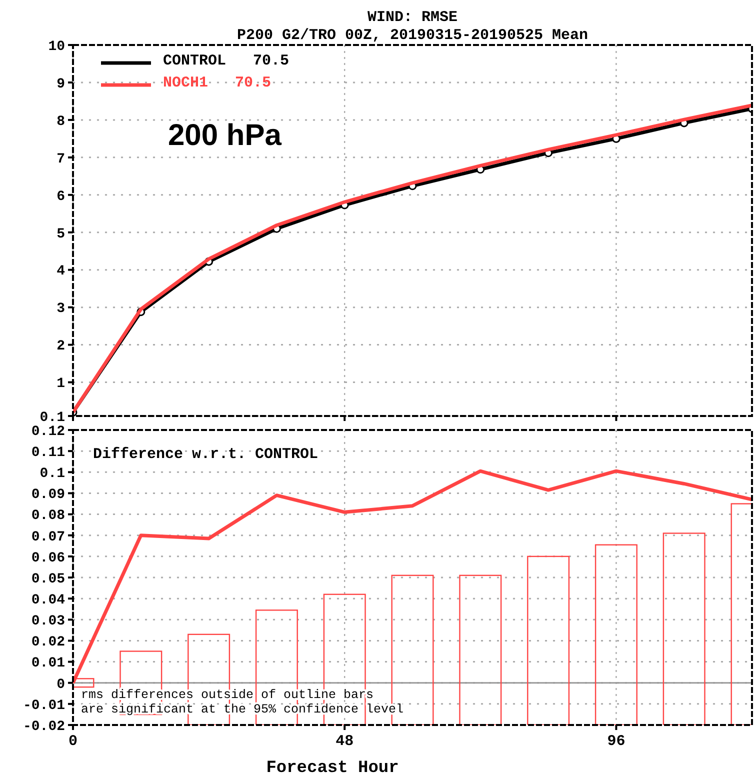 The image size is (754, 774). What do you see at coordinates (48, 622) in the screenshot?
I see `y-tick-label: 0.03` at bounding box center [48, 622].